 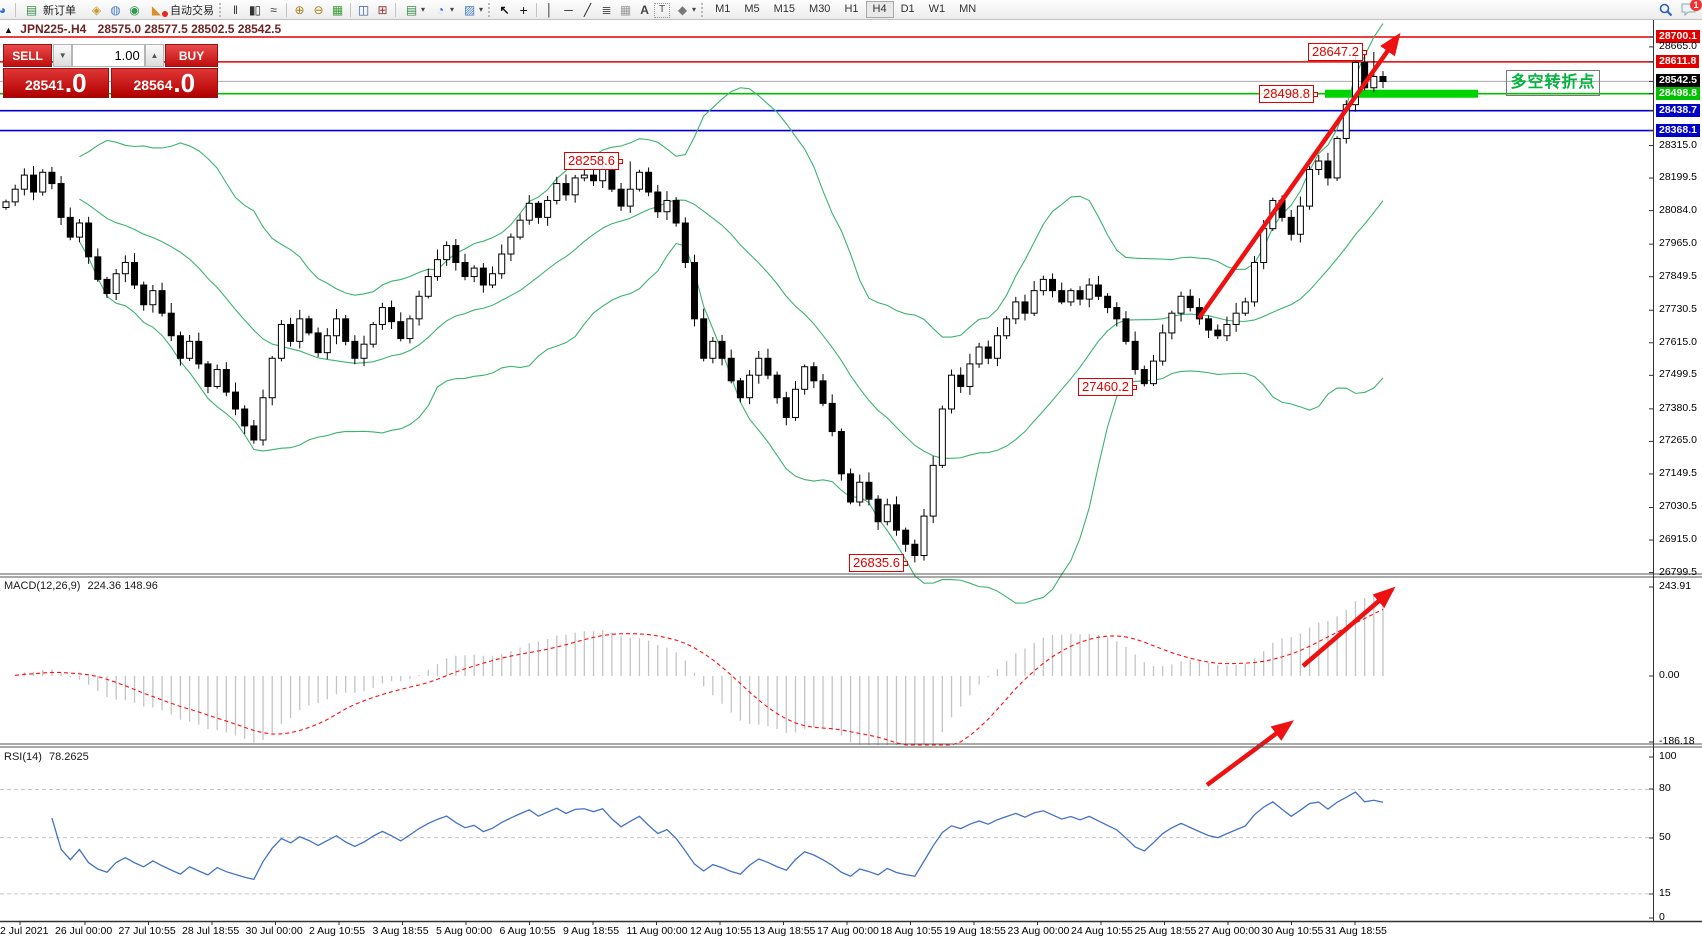 I want to click on app-icon: ◕, so click(x=3, y=9).